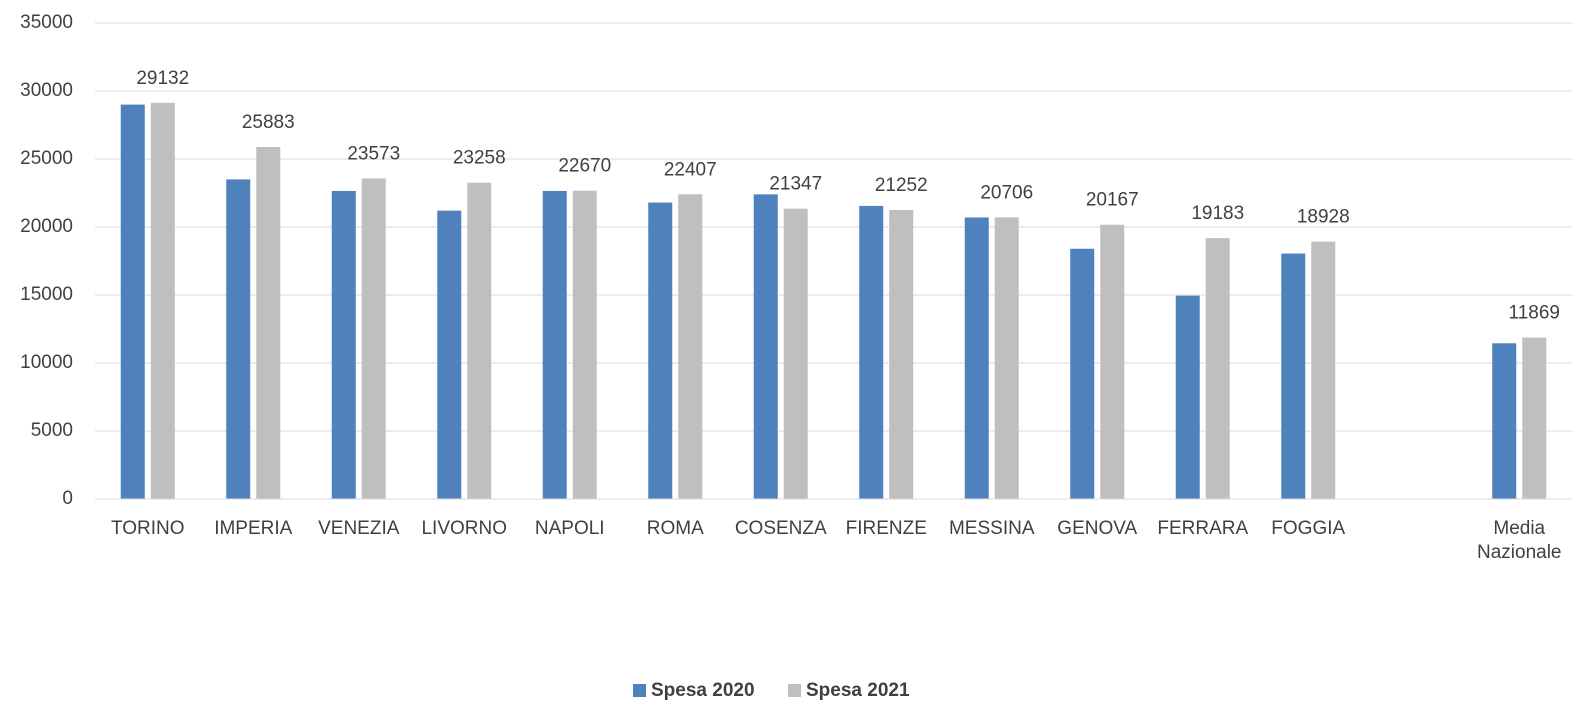 This screenshot has height=709, width=1587. Describe the element at coordinates (569, 528) in the screenshot. I see `x-tick-label: NAPOLI` at that location.